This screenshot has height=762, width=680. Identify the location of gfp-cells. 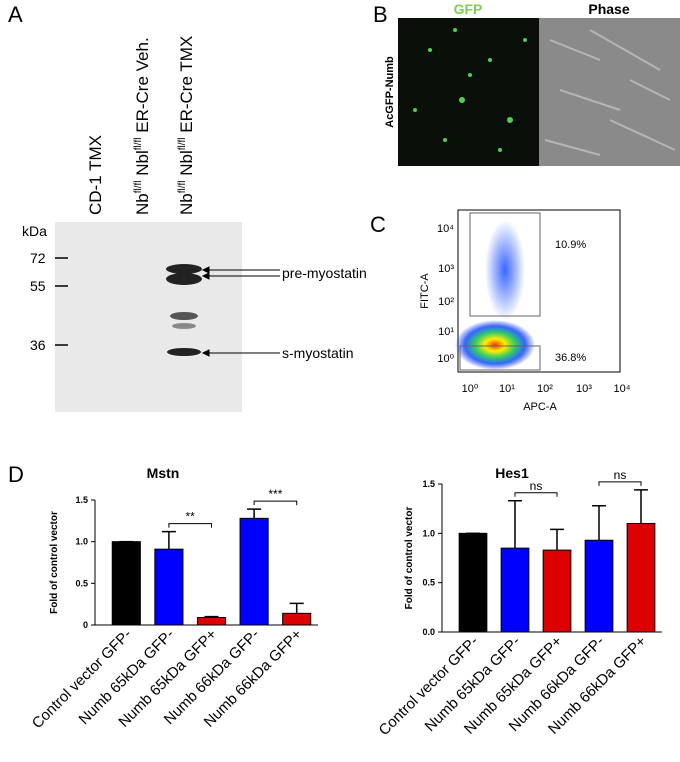
(470, 90).